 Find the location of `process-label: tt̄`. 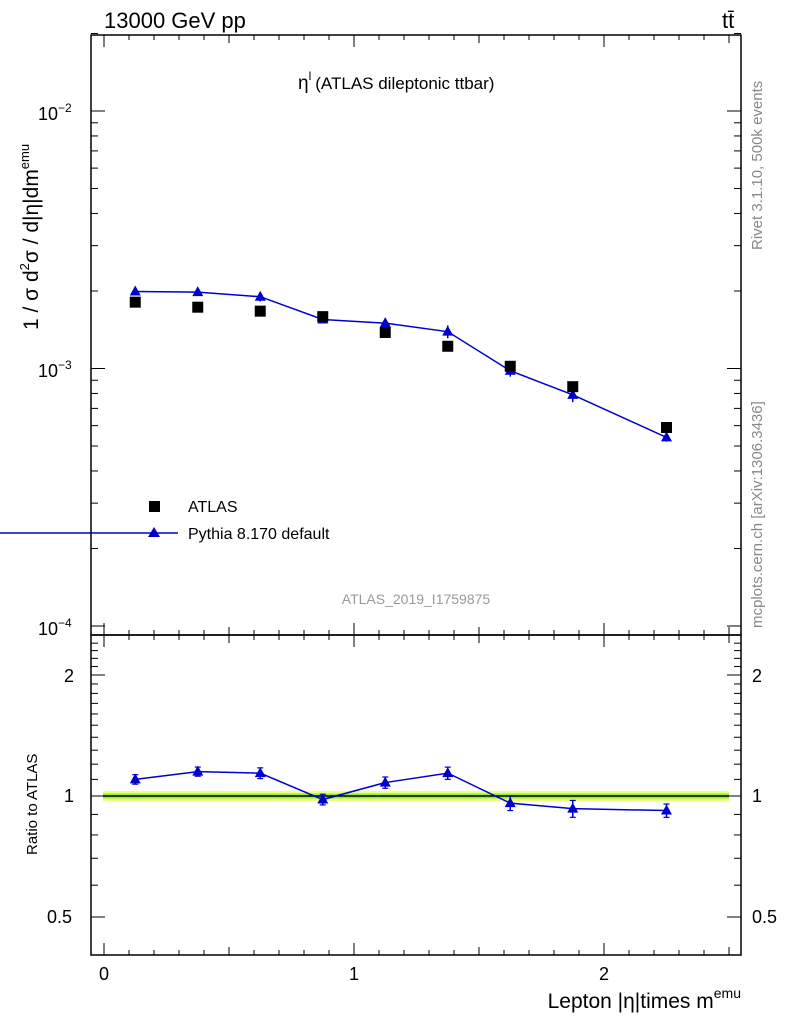

process-label: tt̄ is located at coordinates (728, 20).